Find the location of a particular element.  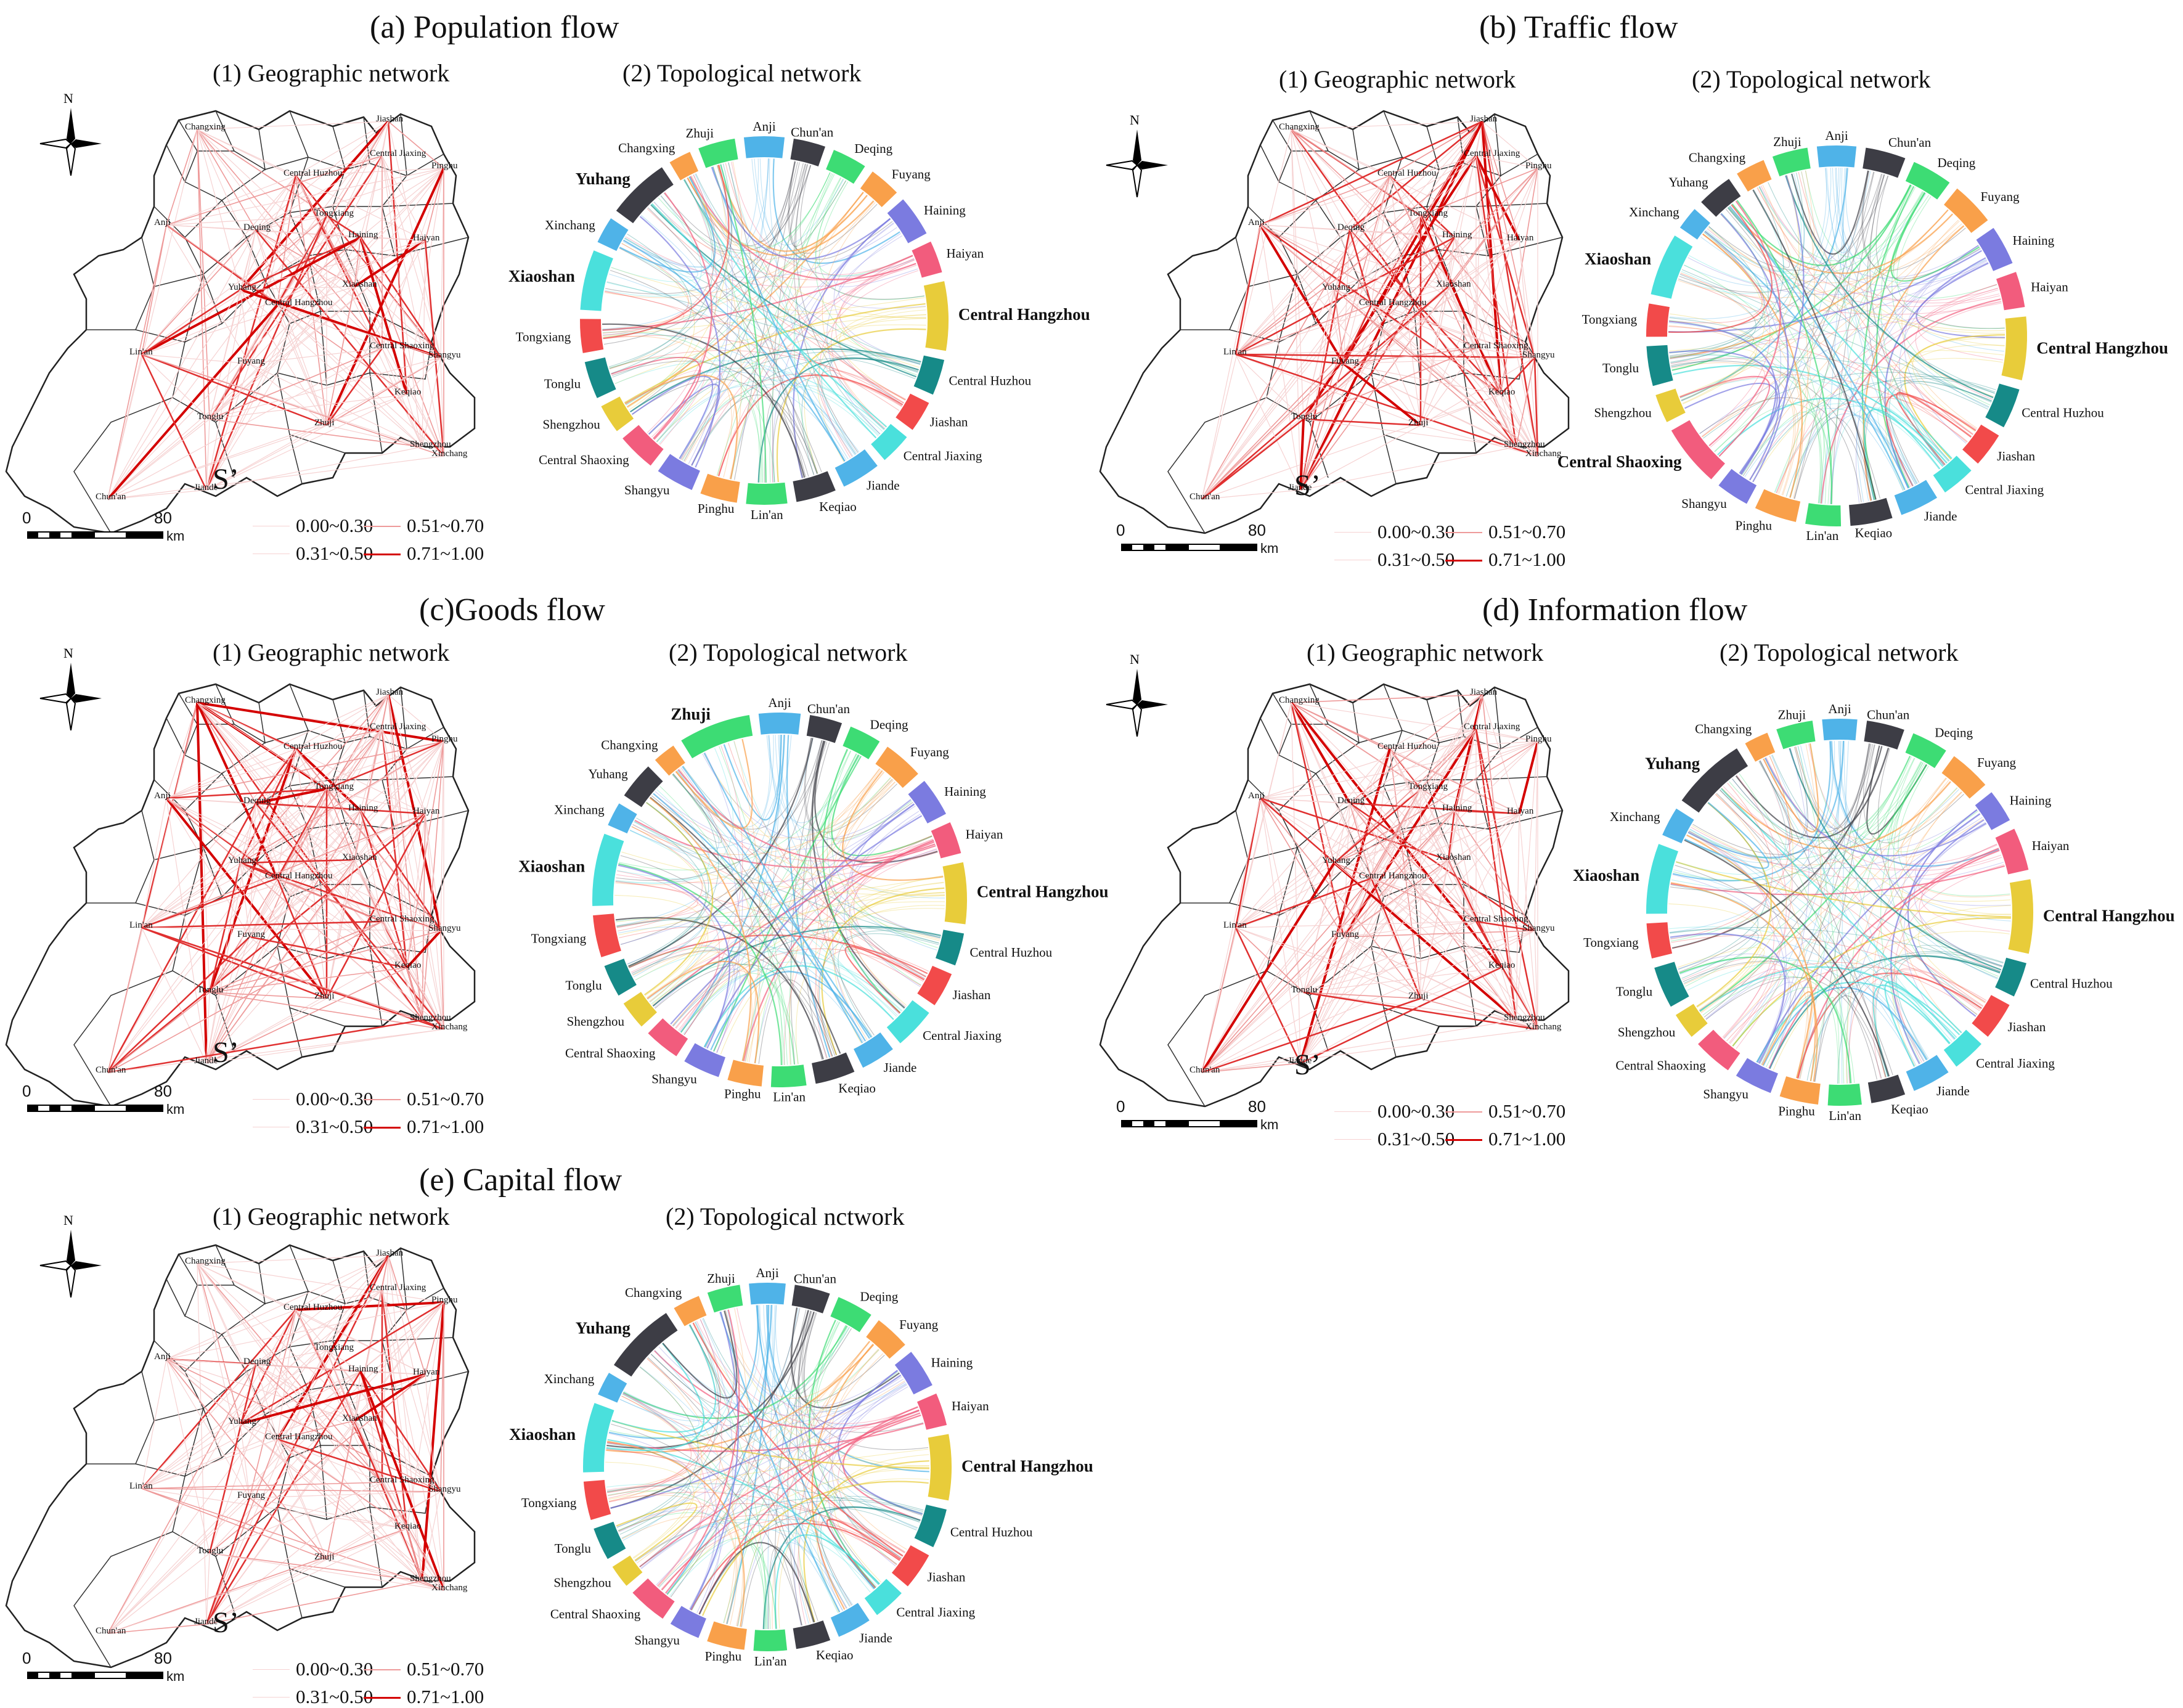

map-label: Tonglu is located at coordinates (210, 417).